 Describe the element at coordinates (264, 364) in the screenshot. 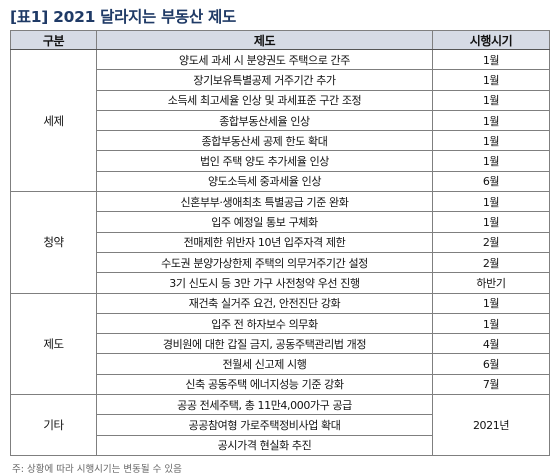

I see `policy-cell: 전월세 신고제 시행` at that location.